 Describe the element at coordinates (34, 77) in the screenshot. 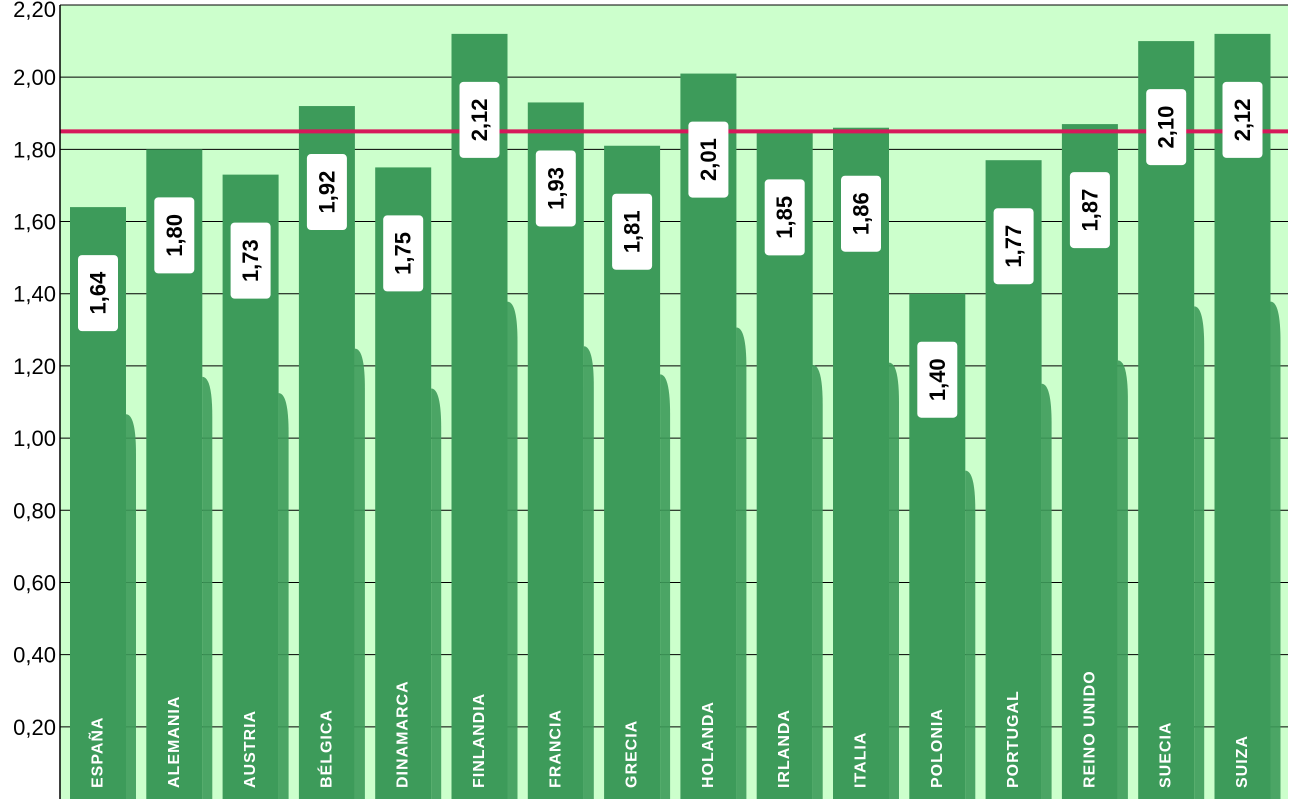

I see `y-tick-label: 2,00` at that location.